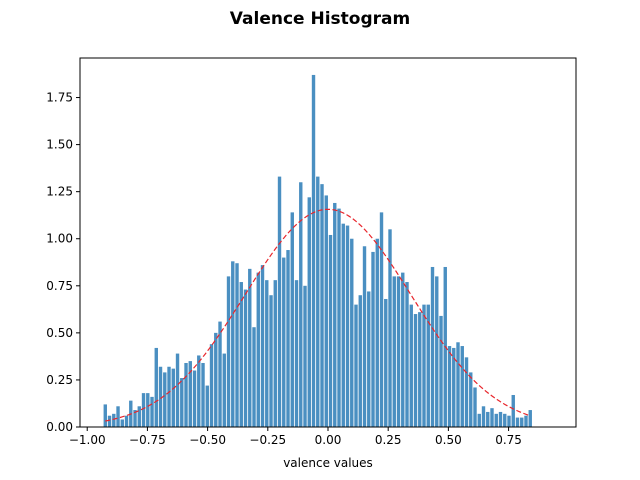 Image resolution: width=640 pixels, height=480 pixels. What do you see at coordinates (328, 440) in the screenshot?
I see `x-tick-label: 0.00` at bounding box center [328, 440].